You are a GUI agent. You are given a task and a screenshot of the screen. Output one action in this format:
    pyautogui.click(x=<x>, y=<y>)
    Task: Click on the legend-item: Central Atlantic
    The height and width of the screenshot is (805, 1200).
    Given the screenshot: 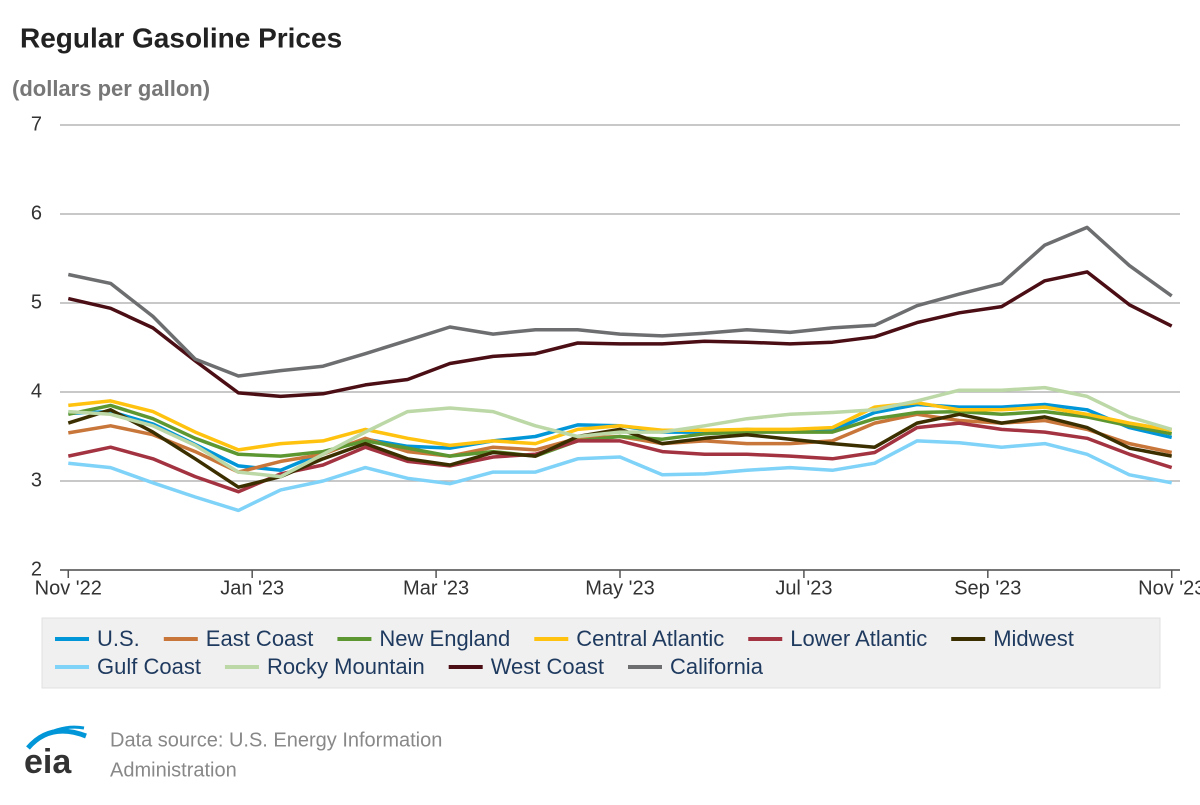 What is the action you would take?
    pyautogui.click(x=629, y=638)
    